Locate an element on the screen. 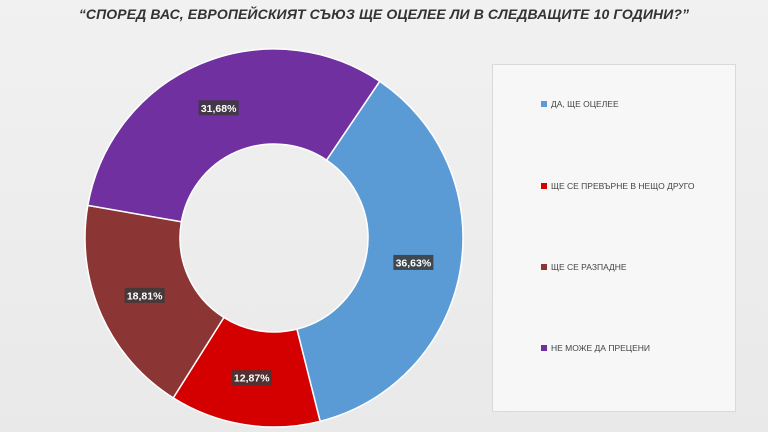 This screenshot has height=432, width=768. legend-label: НЕ МОЖЕ ДА ПРЕЦЕНИ is located at coordinates (600, 348).